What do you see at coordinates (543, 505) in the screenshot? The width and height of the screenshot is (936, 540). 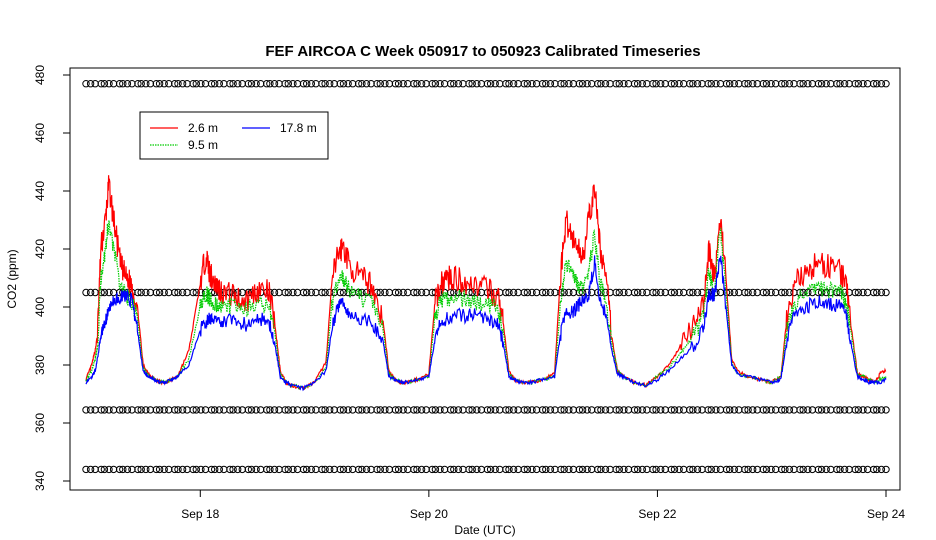 I see `x-axis: Sep 18 Sep 20 Sep 22 Sep 24` at bounding box center [543, 505].